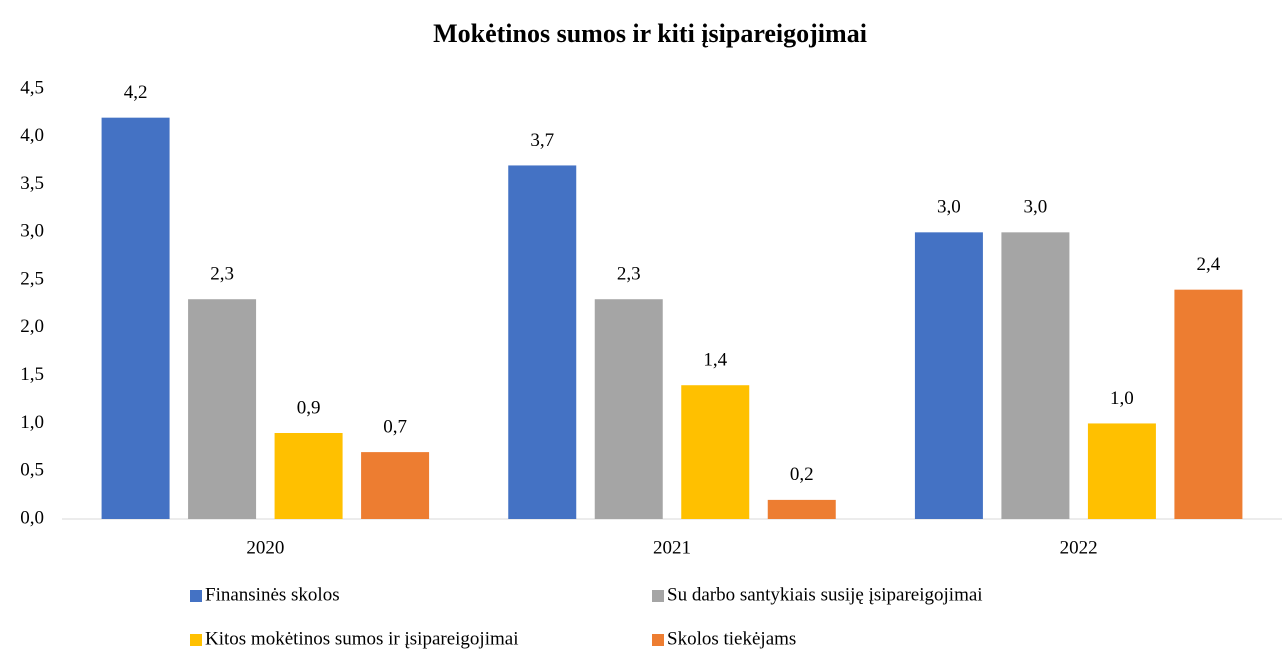  Describe the element at coordinates (802, 474) in the screenshot. I see `data-label: 0,2` at that location.